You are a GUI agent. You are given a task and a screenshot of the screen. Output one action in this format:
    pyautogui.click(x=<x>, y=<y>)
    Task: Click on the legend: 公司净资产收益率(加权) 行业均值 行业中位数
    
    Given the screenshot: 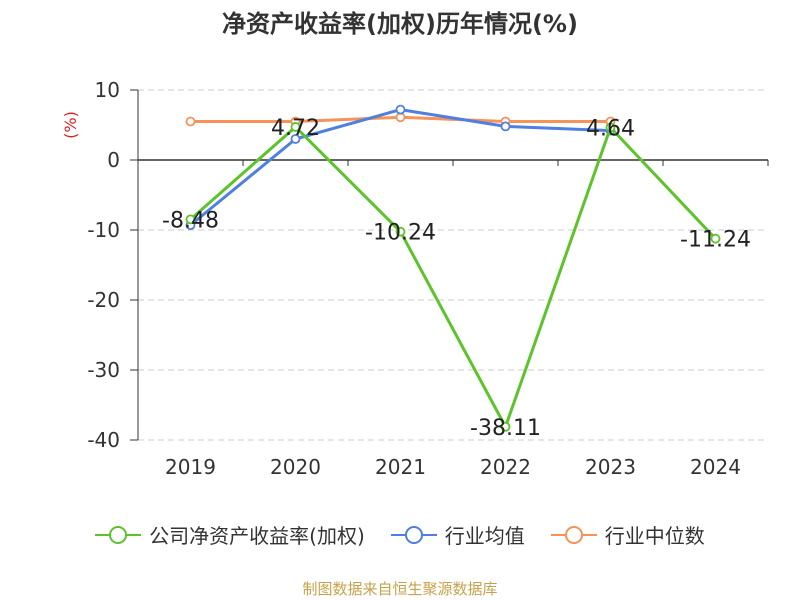 What is the action you would take?
    pyautogui.click(x=400, y=534)
    